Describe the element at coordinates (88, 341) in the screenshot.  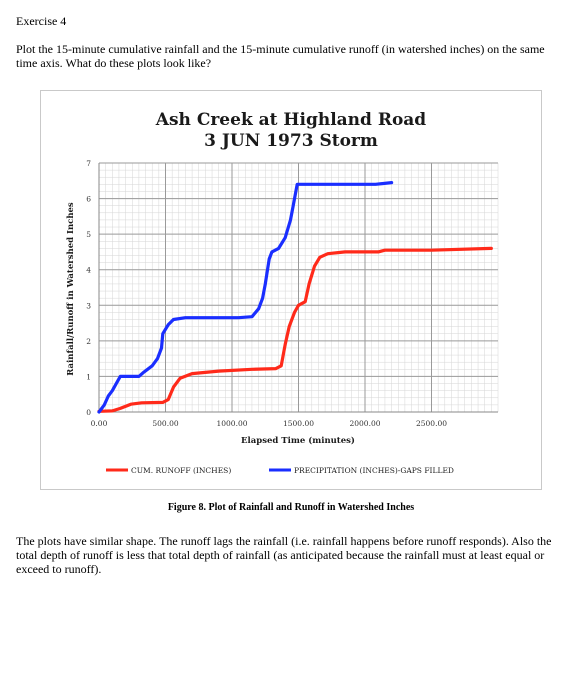
I see `y-tick-label: 2` at that location.